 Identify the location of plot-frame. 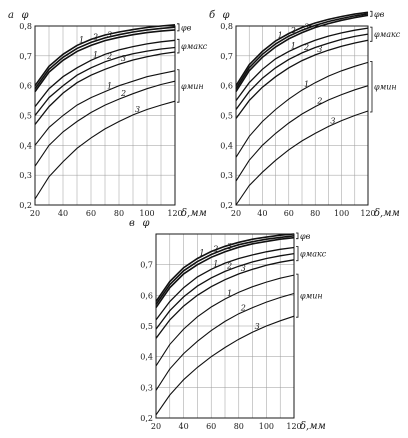
(225, 326).